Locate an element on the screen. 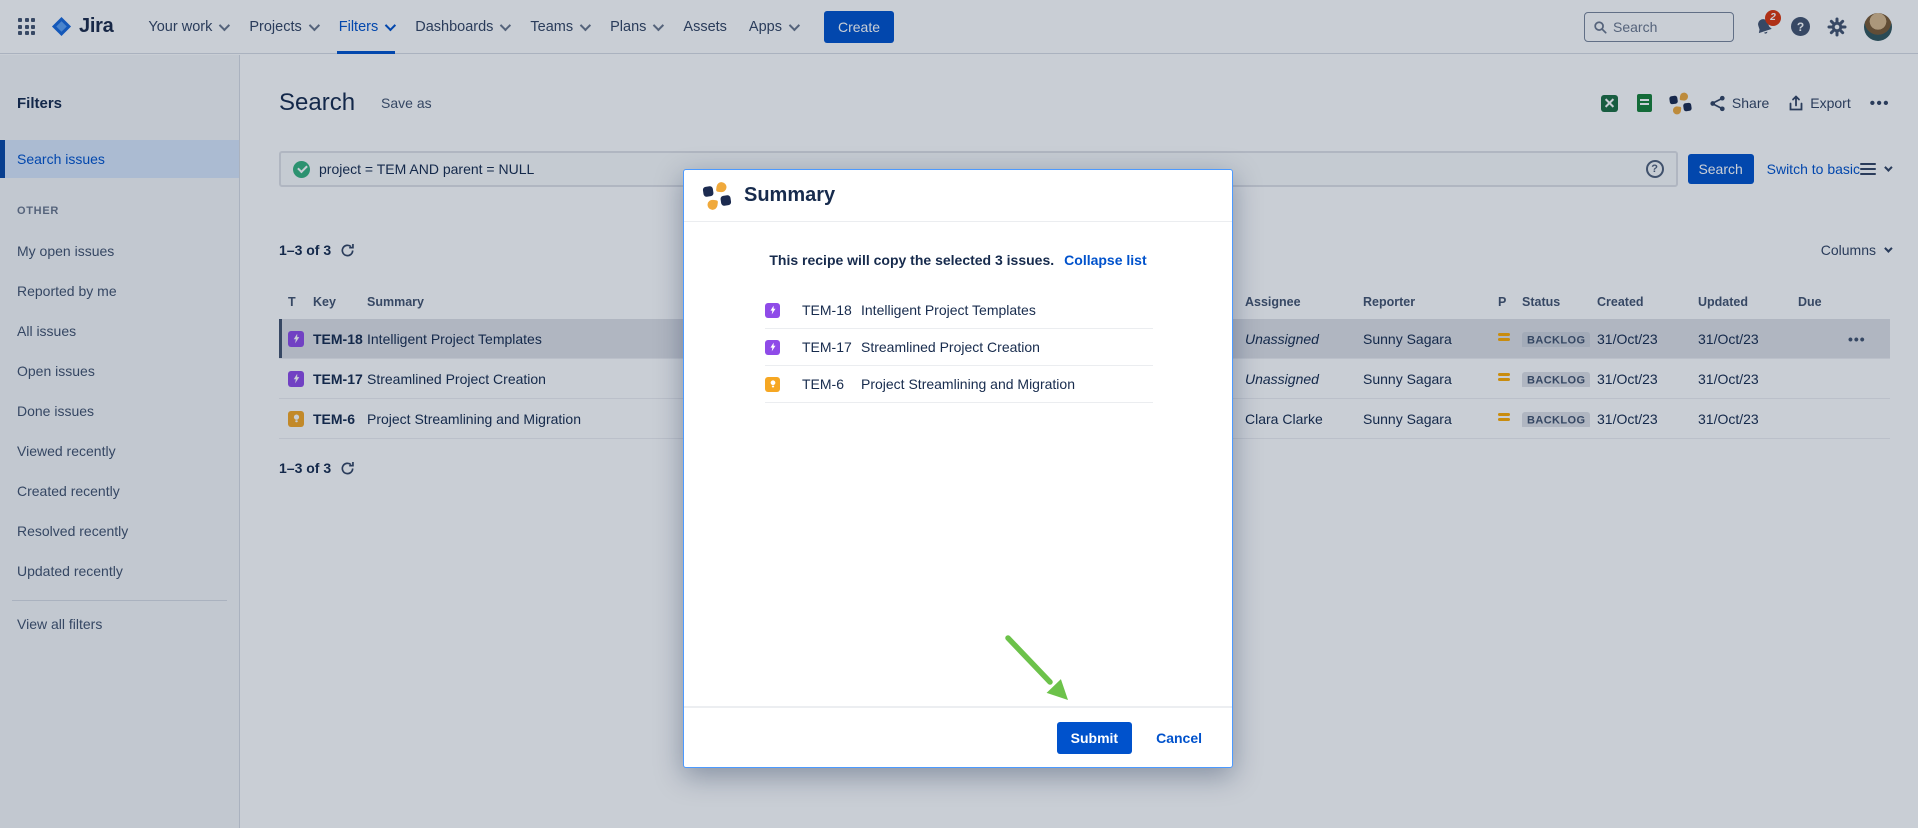  switch-to-basic-link: Switch to basic is located at coordinates (1813, 169).